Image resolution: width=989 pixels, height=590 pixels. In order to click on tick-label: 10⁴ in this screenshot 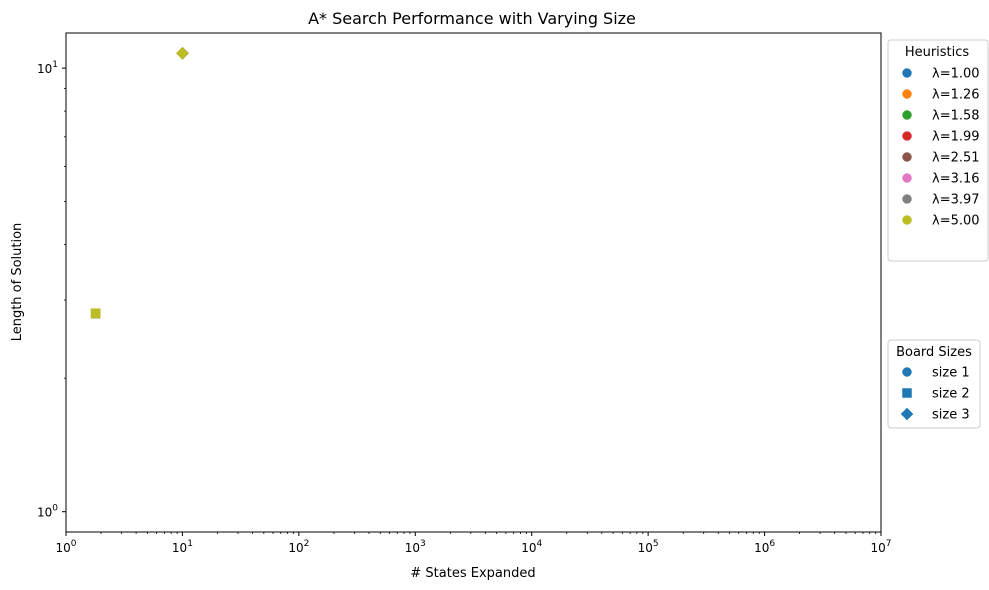, I will do `click(531, 547)`.